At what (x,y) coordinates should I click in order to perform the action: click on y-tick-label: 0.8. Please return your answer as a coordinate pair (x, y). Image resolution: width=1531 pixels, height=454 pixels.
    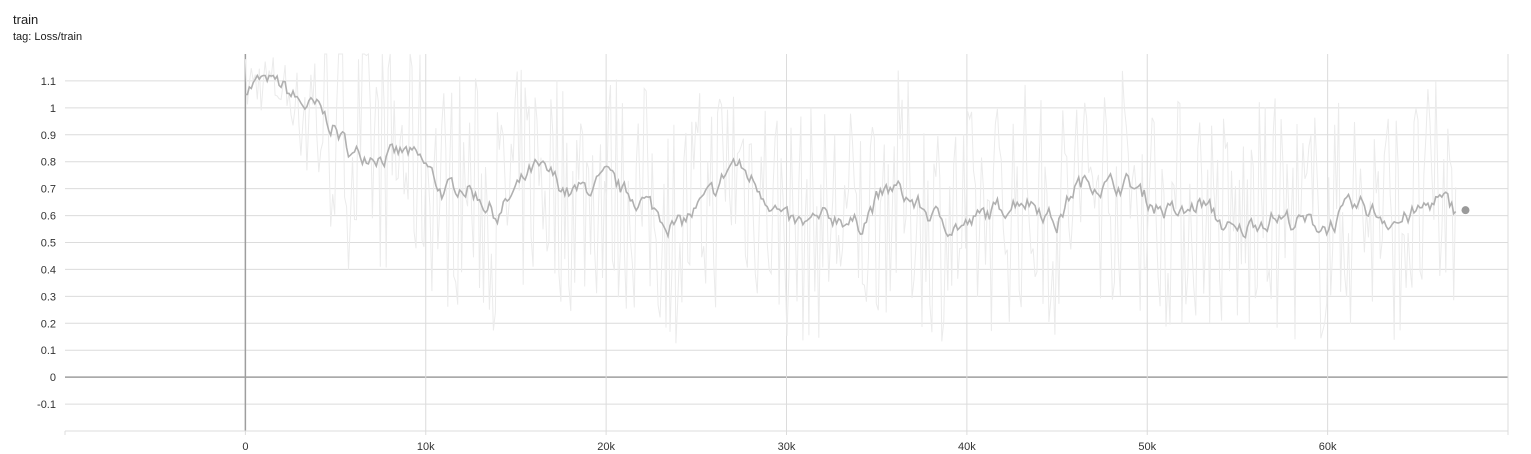
    Looking at the image, I should click on (48, 163).